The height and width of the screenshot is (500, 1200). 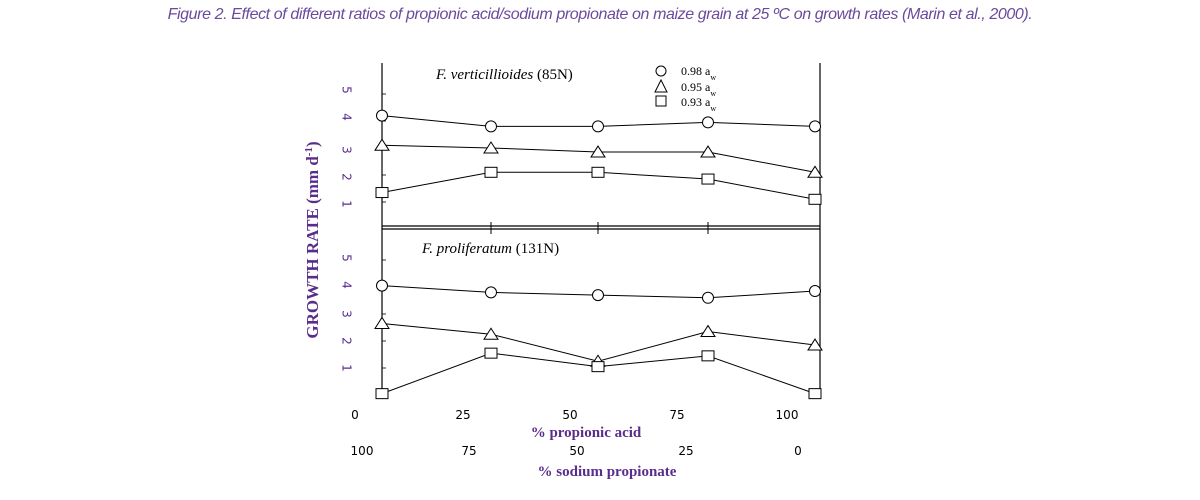 I want to click on x-tick-label-propionic: 50, so click(x=569, y=415).